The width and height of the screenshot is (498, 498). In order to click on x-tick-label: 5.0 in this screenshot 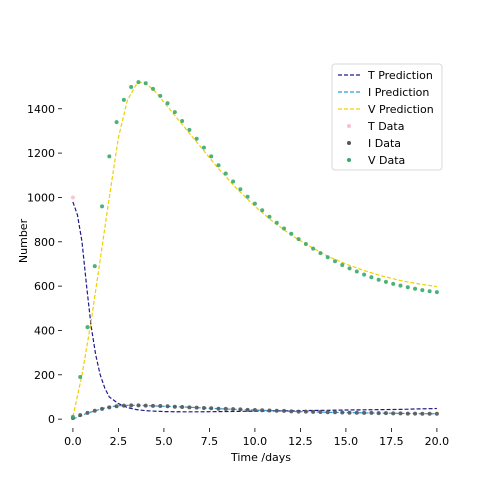, I will do `click(164, 441)`.